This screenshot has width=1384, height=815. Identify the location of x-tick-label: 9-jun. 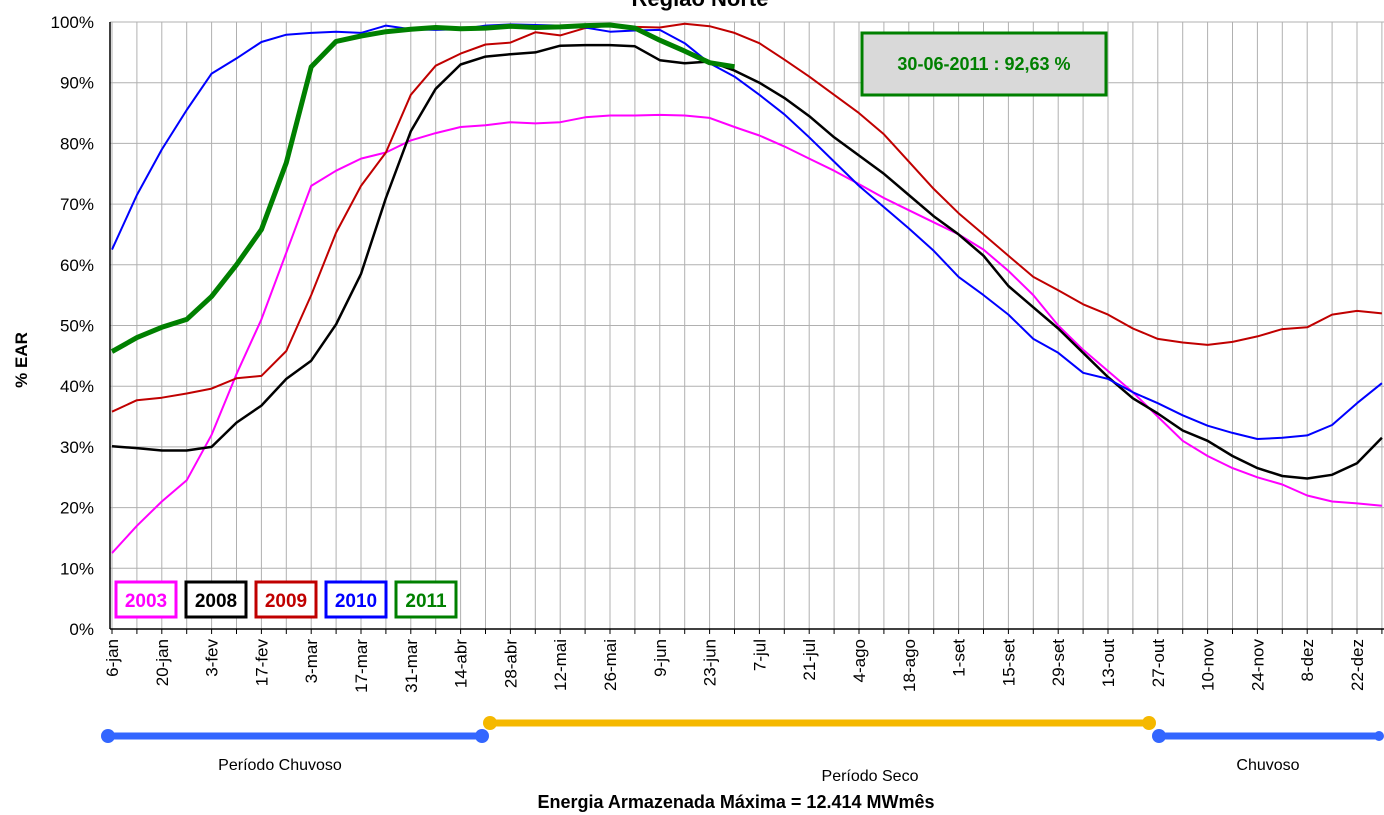
(660, 658).